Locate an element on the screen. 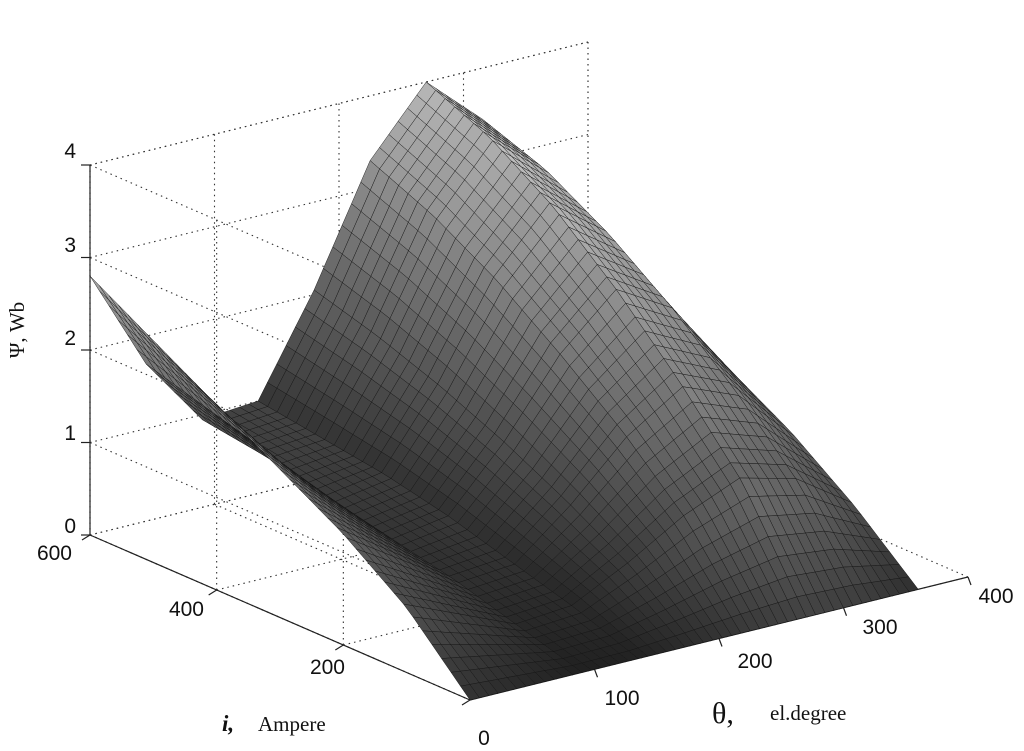 This screenshot has width=1024, height=751. current-axis is located at coordinates (280, 617).